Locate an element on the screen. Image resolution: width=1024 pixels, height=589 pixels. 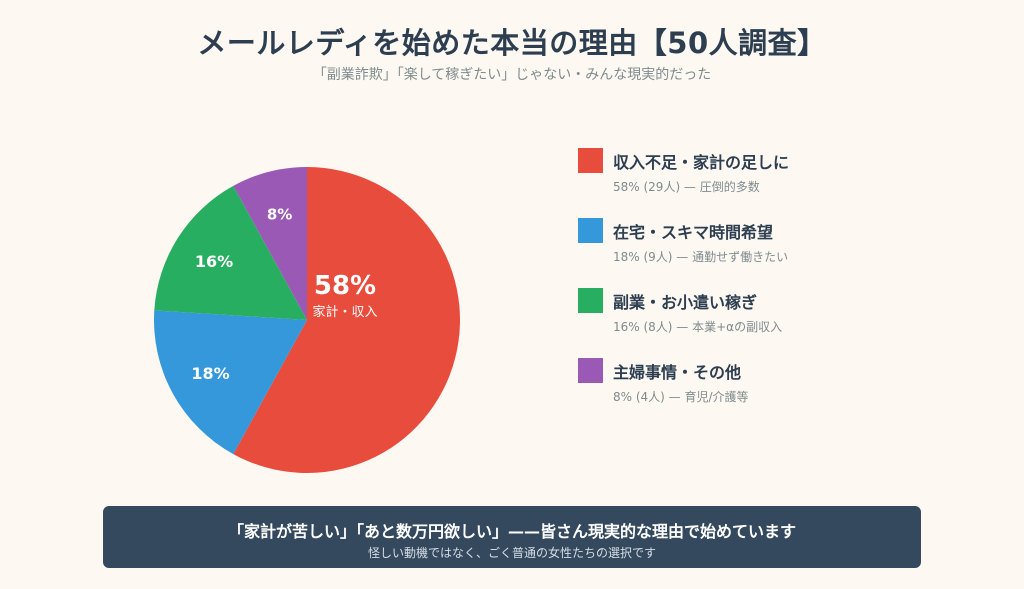
banner-sub-text: 怪しい動機ではなく、ごく普通の女性たちの選択です is located at coordinates (511, 553).